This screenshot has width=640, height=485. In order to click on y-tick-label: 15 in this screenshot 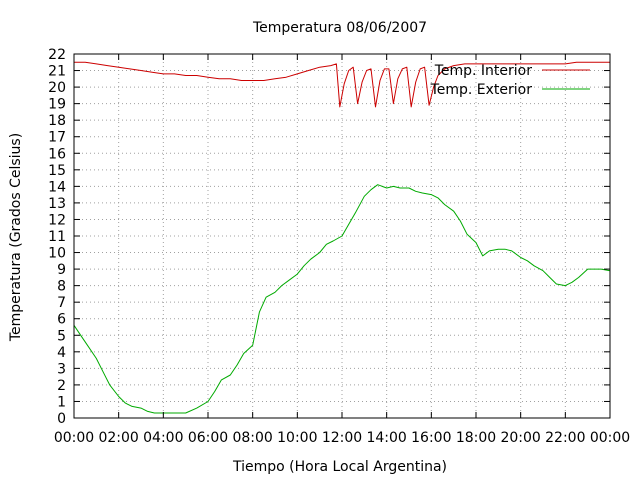, I will do `click(57, 171)`.